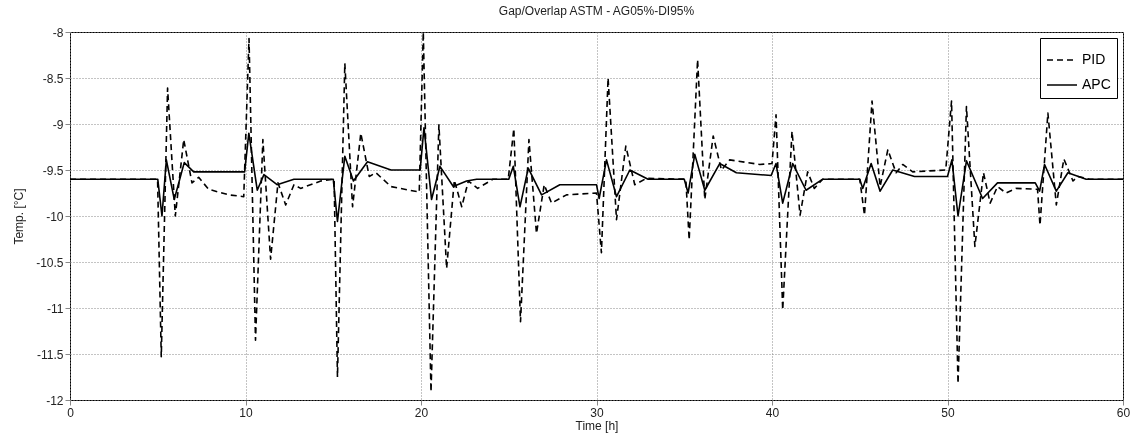  What do you see at coordinates (50, 354) in the screenshot?
I see `y-tick-label: -11.5` at bounding box center [50, 354].